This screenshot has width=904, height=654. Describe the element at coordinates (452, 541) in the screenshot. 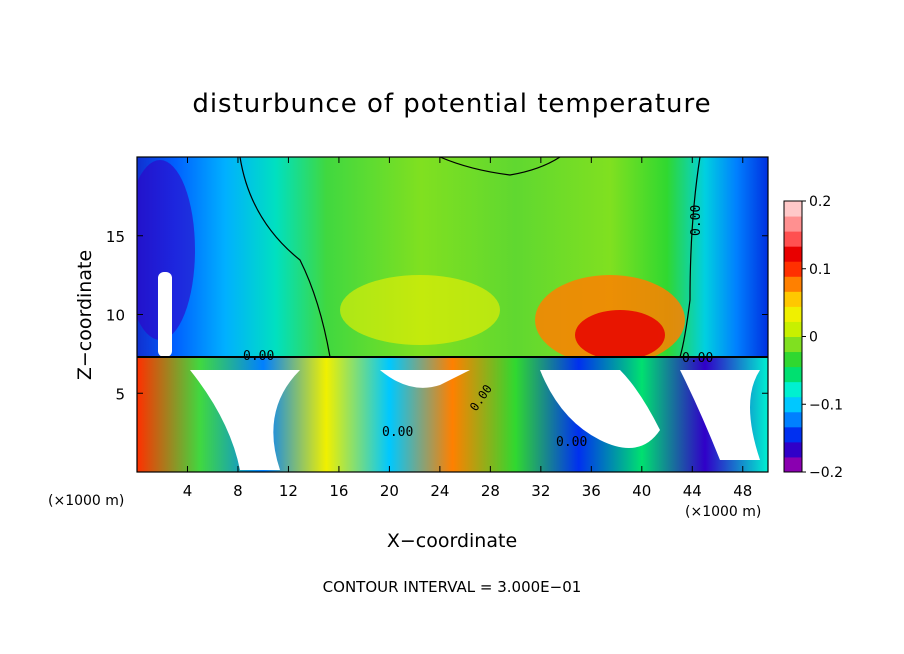

I see `x-axis-label: X−coordinate` at that location.